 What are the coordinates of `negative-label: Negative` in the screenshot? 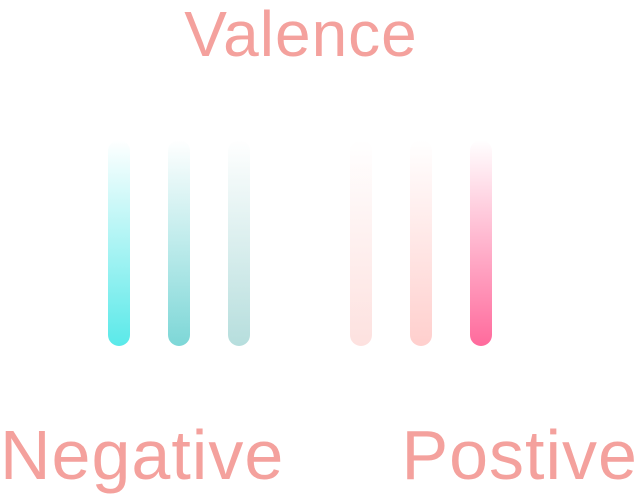 It's located at (142, 455).